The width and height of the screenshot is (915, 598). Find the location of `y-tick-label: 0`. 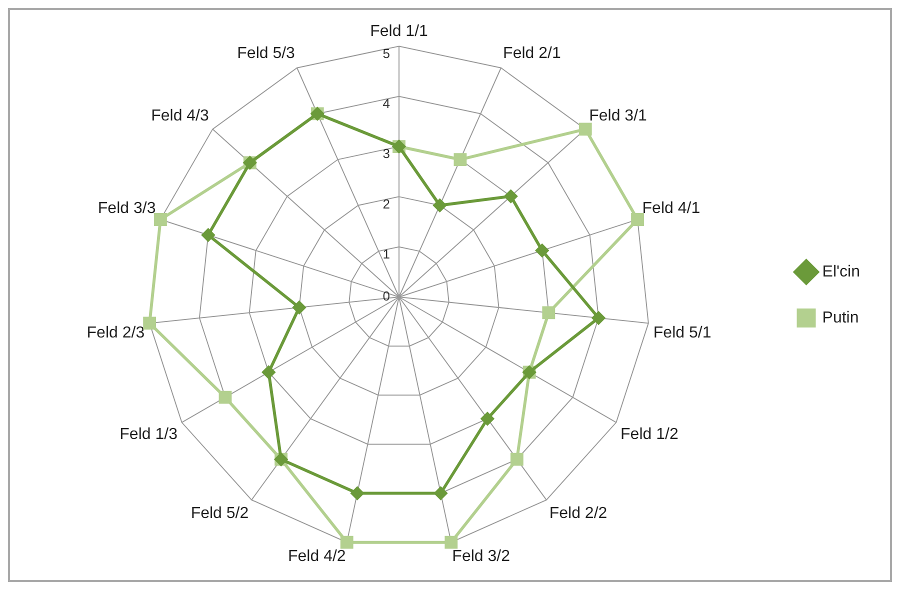

y-tick-label: 0 is located at coordinates (386, 296).